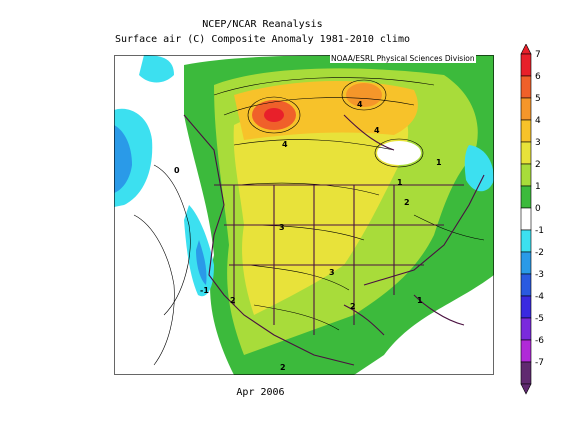 The width and height of the screenshot is (565, 437). Describe the element at coordinates (538, 77) in the screenshot. I see `legend-label: 6` at that location.